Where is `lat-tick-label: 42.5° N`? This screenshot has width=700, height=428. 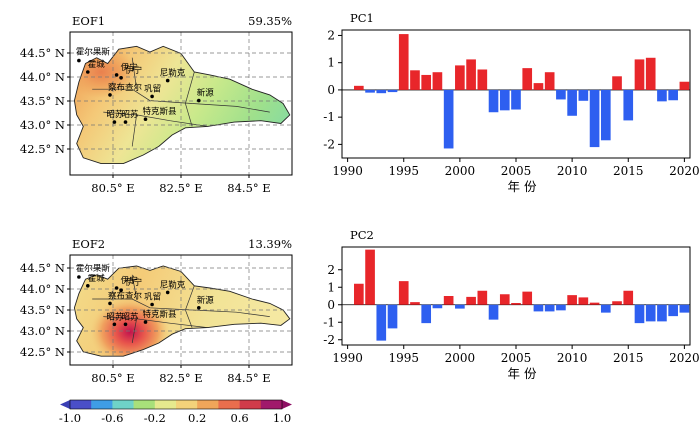 lat-tick-label: 42.5° N is located at coordinates (42, 149).